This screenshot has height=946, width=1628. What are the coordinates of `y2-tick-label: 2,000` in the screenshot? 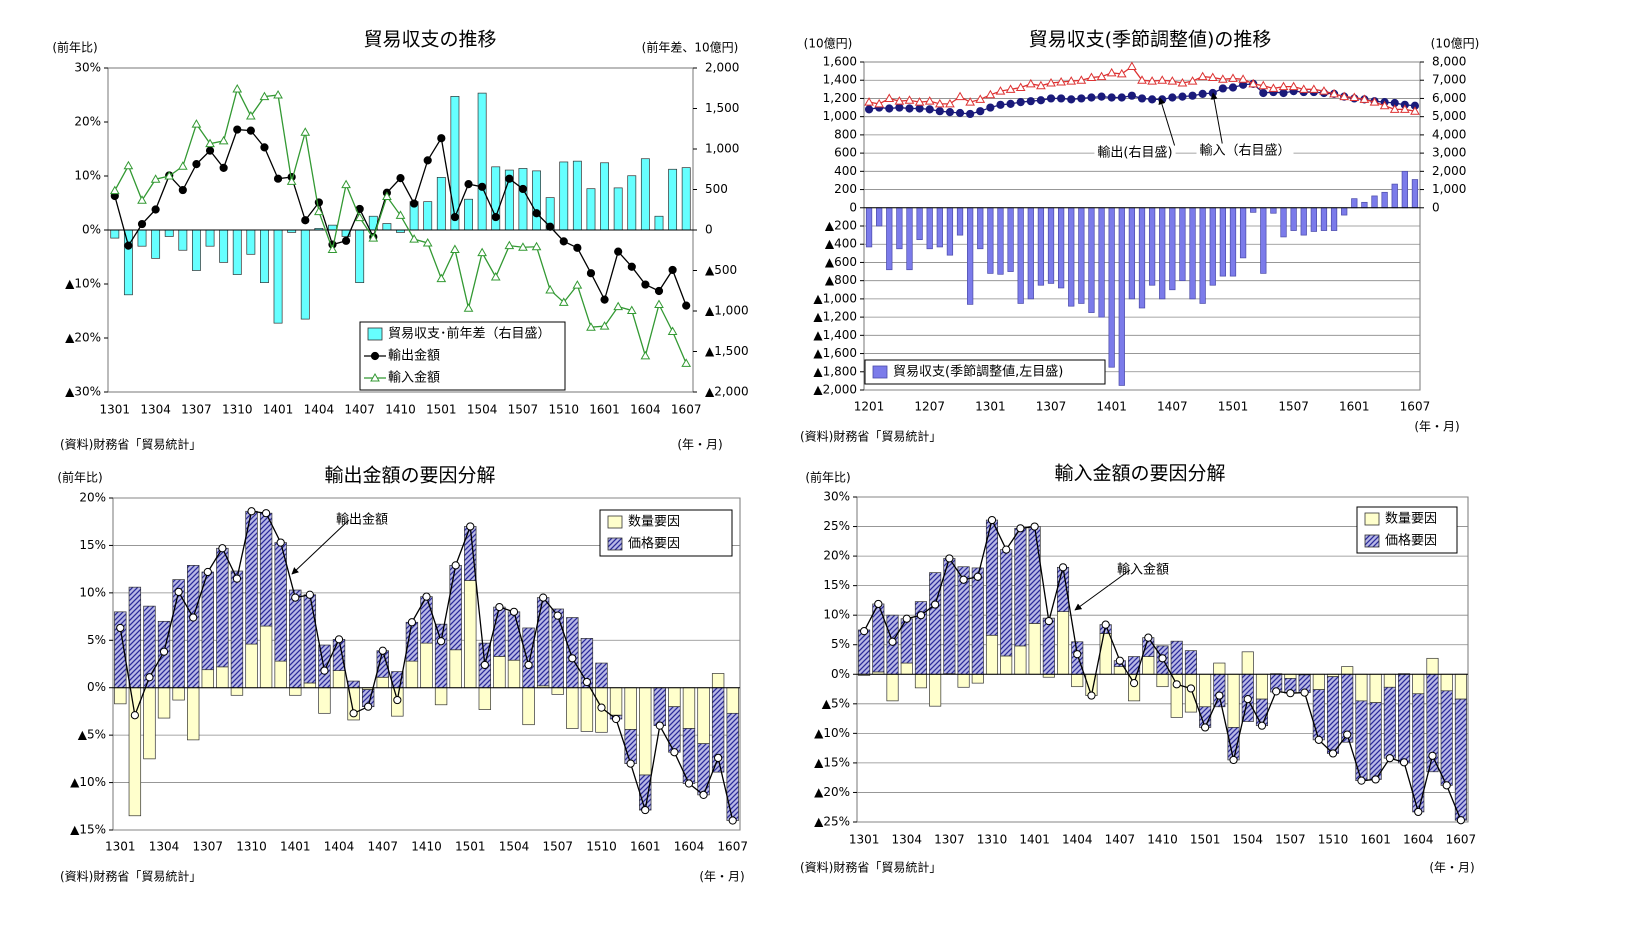 It's located at (722, 68).